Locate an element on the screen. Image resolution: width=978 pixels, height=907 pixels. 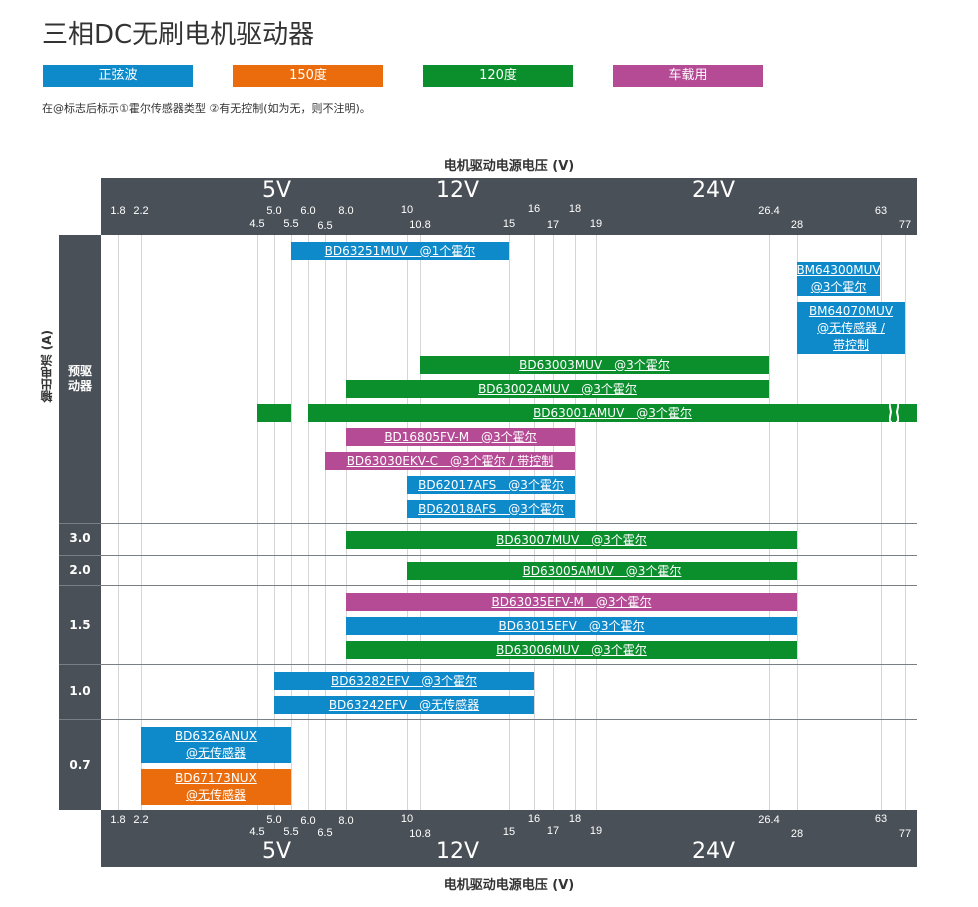
bar-bd63007muv: BD63007MUV @3个霍尔 is located at coordinates (571, 540).